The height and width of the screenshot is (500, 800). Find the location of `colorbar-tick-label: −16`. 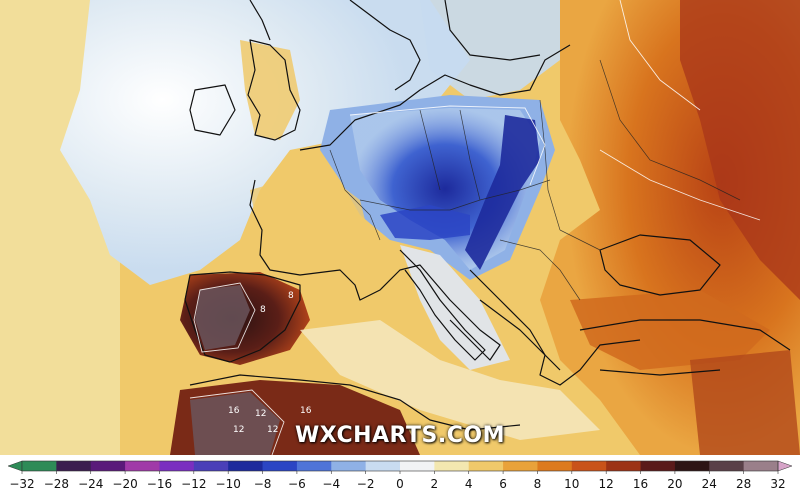

colorbar-tick-label: −16 is located at coordinates (159, 484).